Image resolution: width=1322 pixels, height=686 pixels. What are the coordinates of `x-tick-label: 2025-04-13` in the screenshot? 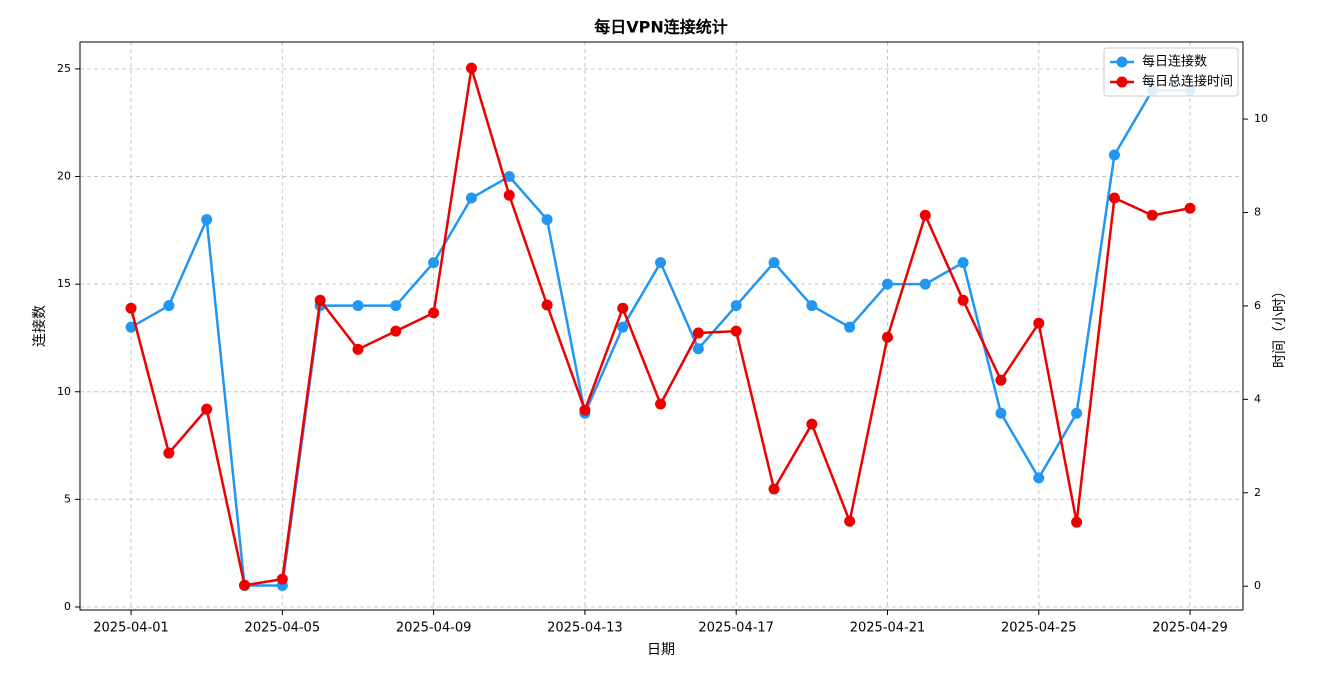 It's located at (585, 628).